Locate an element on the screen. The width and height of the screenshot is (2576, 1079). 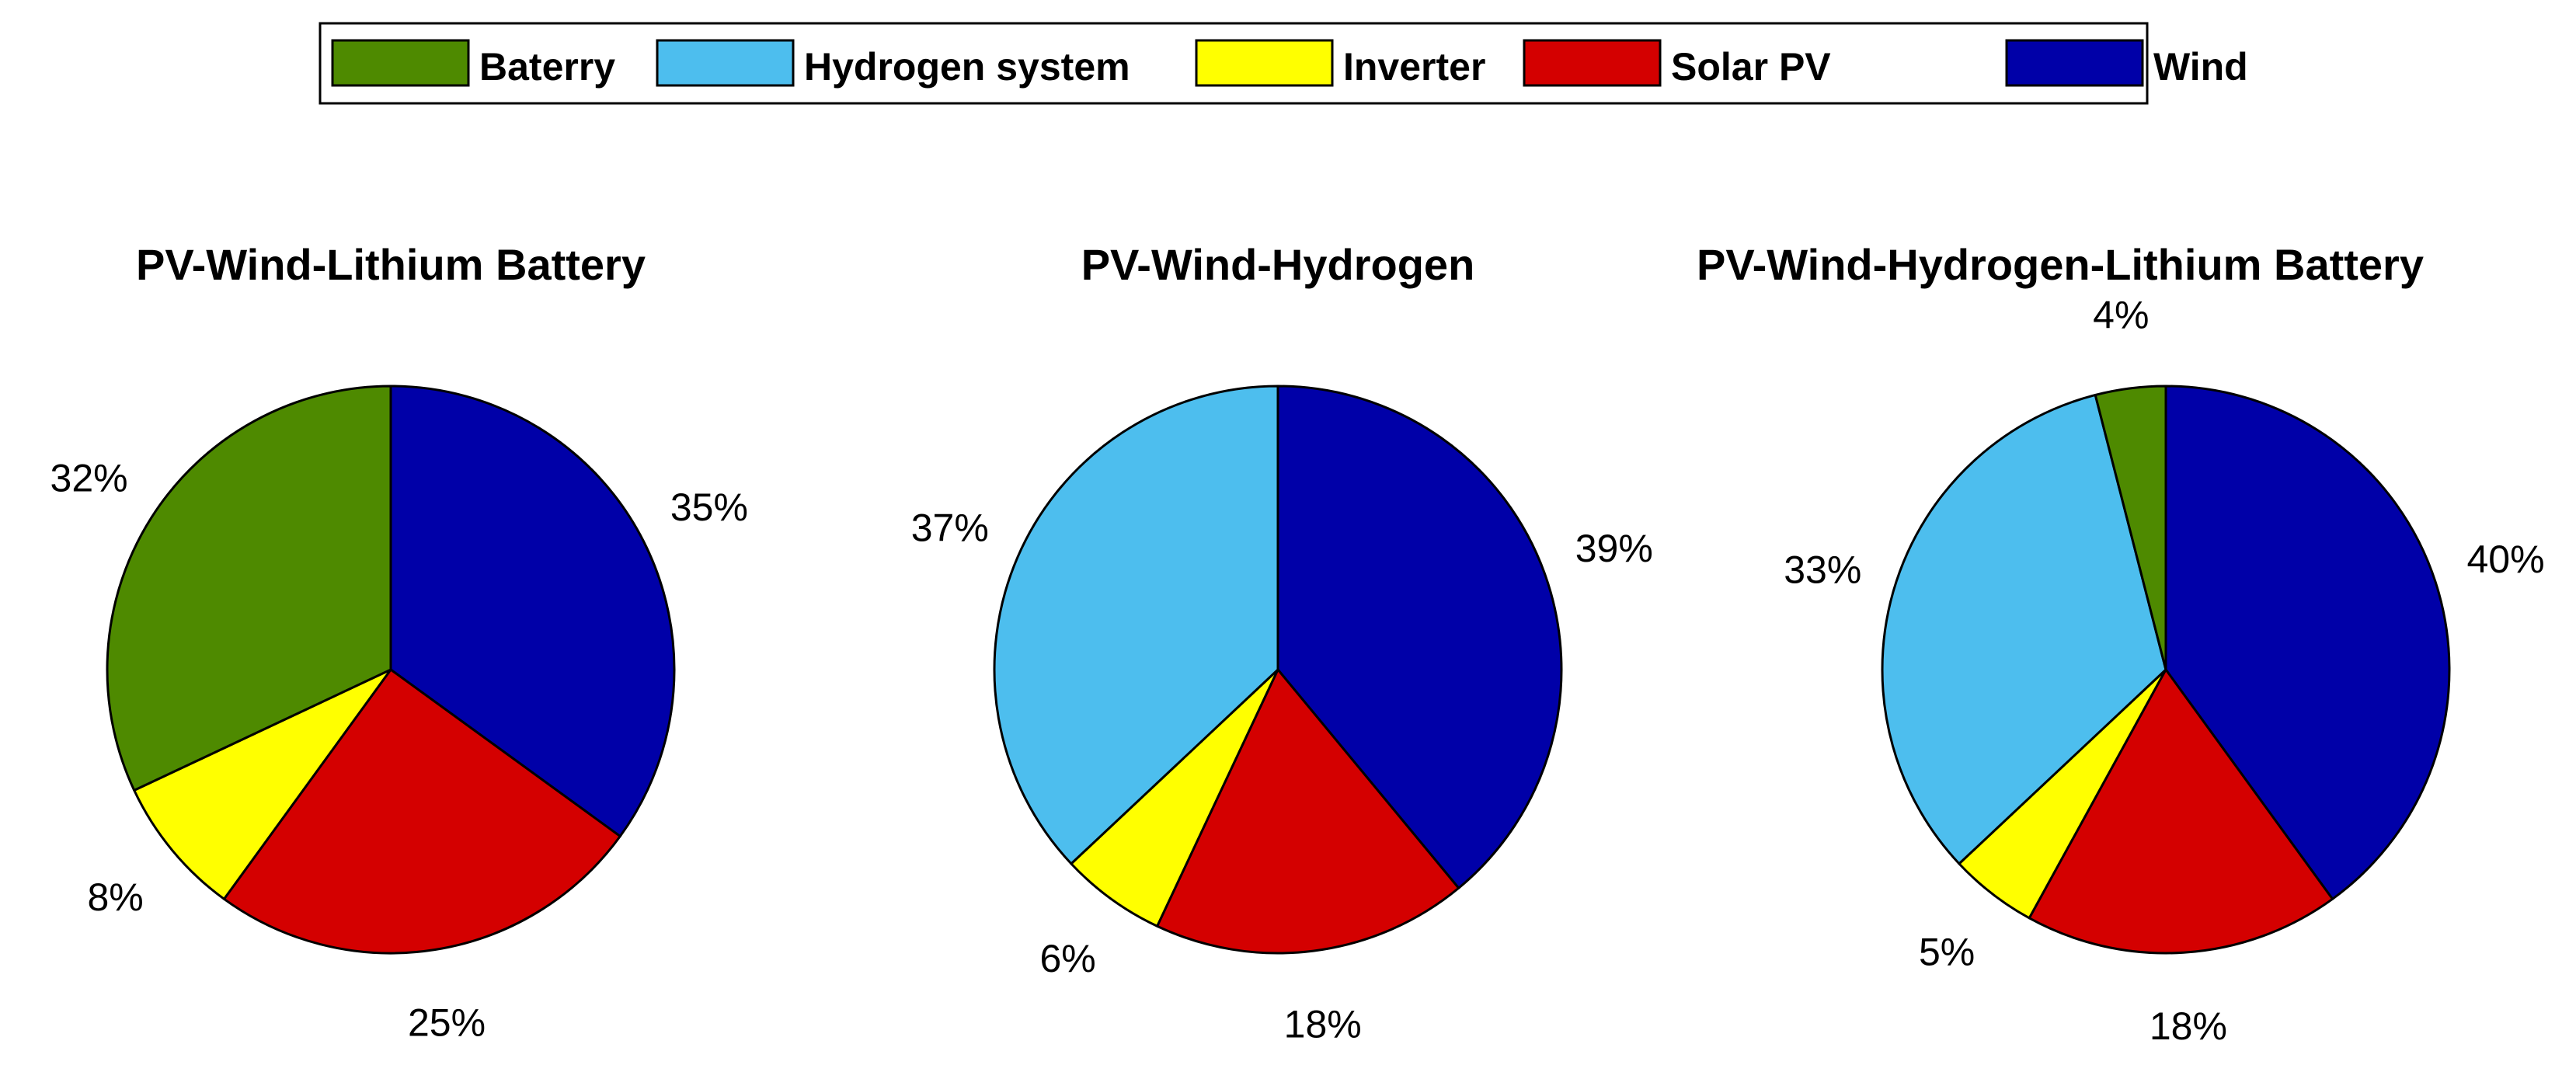
slice-label-inverter: 5% is located at coordinates (1947, 952).